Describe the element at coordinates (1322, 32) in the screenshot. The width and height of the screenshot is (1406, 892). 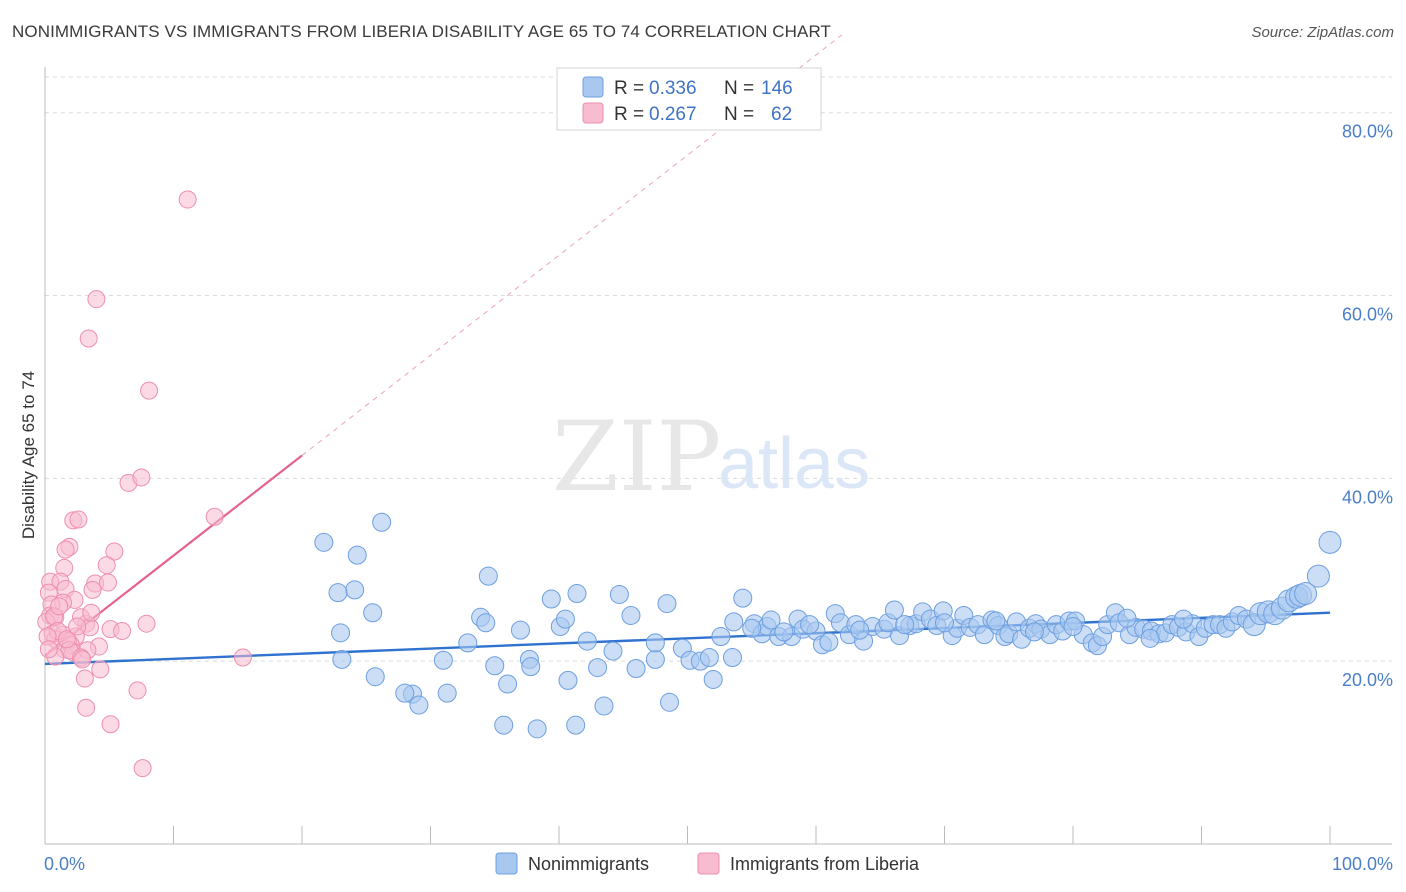
I see `chart-source: Source: ZipAtlas.com` at that location.